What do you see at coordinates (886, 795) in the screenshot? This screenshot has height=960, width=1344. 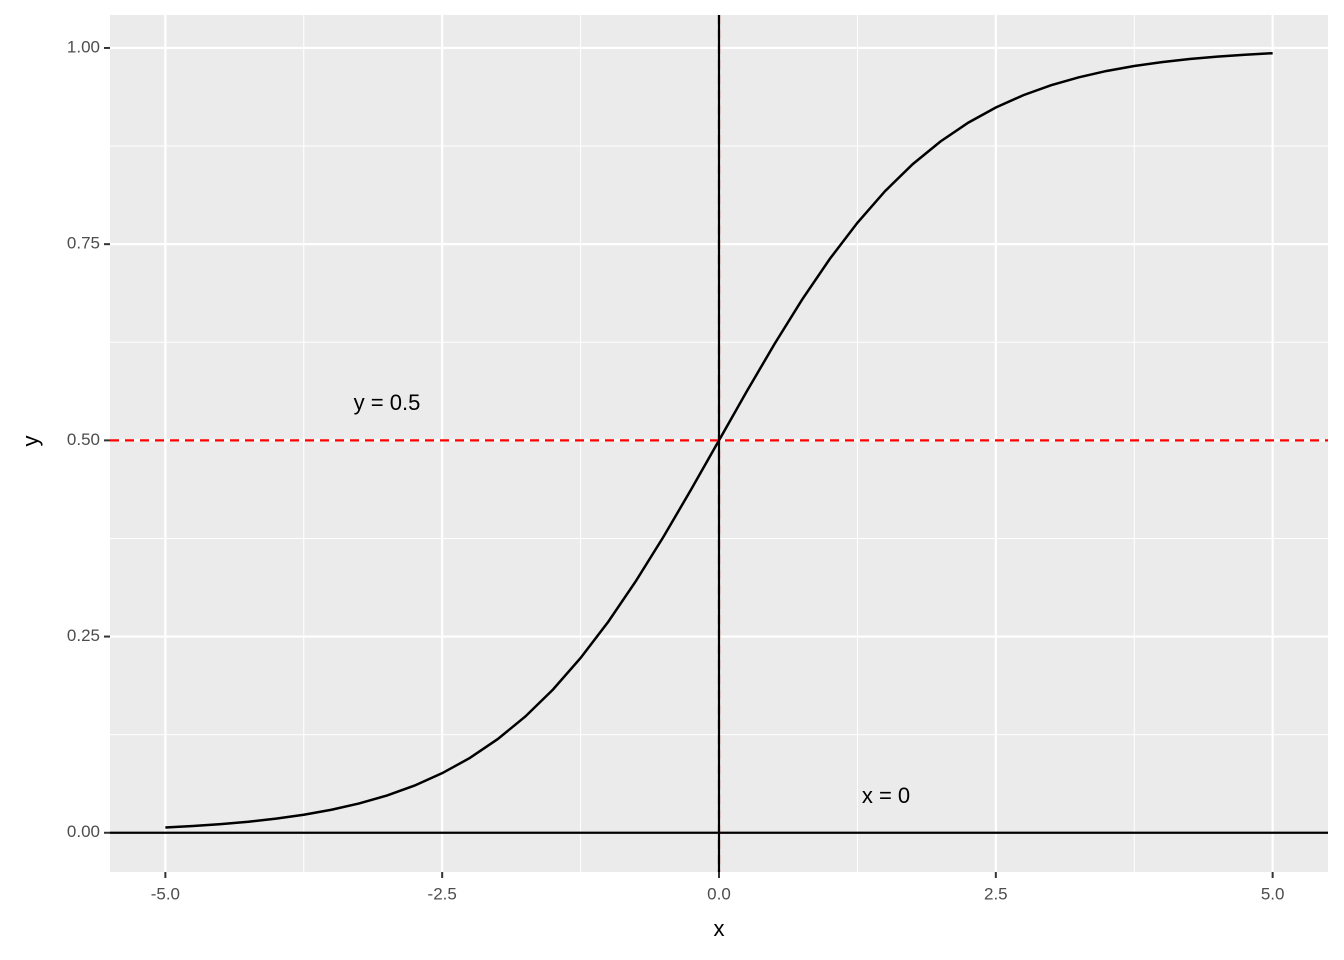 I see `annotation: x = 0` at bounding box center [886, 795].